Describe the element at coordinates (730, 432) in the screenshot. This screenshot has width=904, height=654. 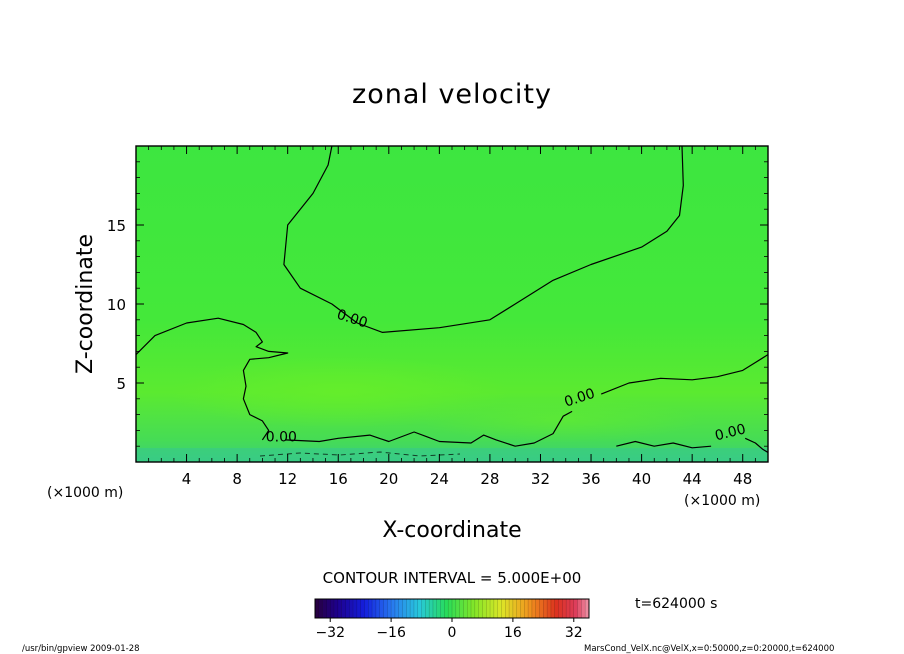
I see `contour-label: 0.00` at that location.